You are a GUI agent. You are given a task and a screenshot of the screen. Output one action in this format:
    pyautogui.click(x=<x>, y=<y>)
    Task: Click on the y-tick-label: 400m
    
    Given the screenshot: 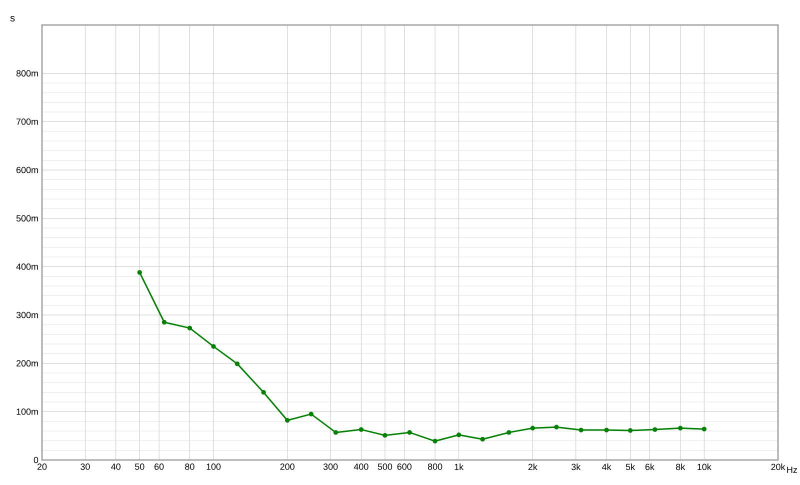 What is the action you would take?
    pyautogui.click(x=27, y=266)
    